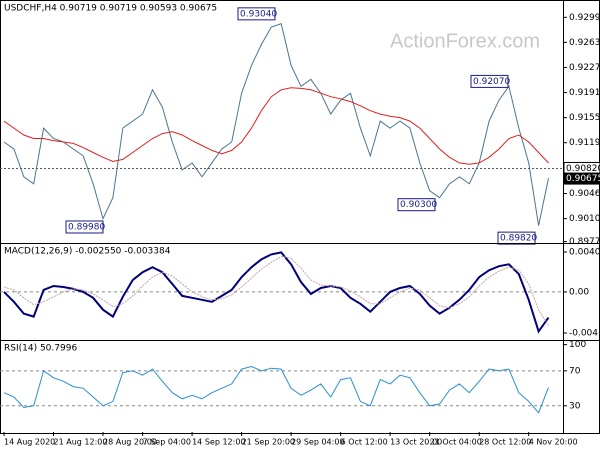 This screenshot has height=450, width=600. I want to click on last-price-label: 0.90675, so click(583, 179).